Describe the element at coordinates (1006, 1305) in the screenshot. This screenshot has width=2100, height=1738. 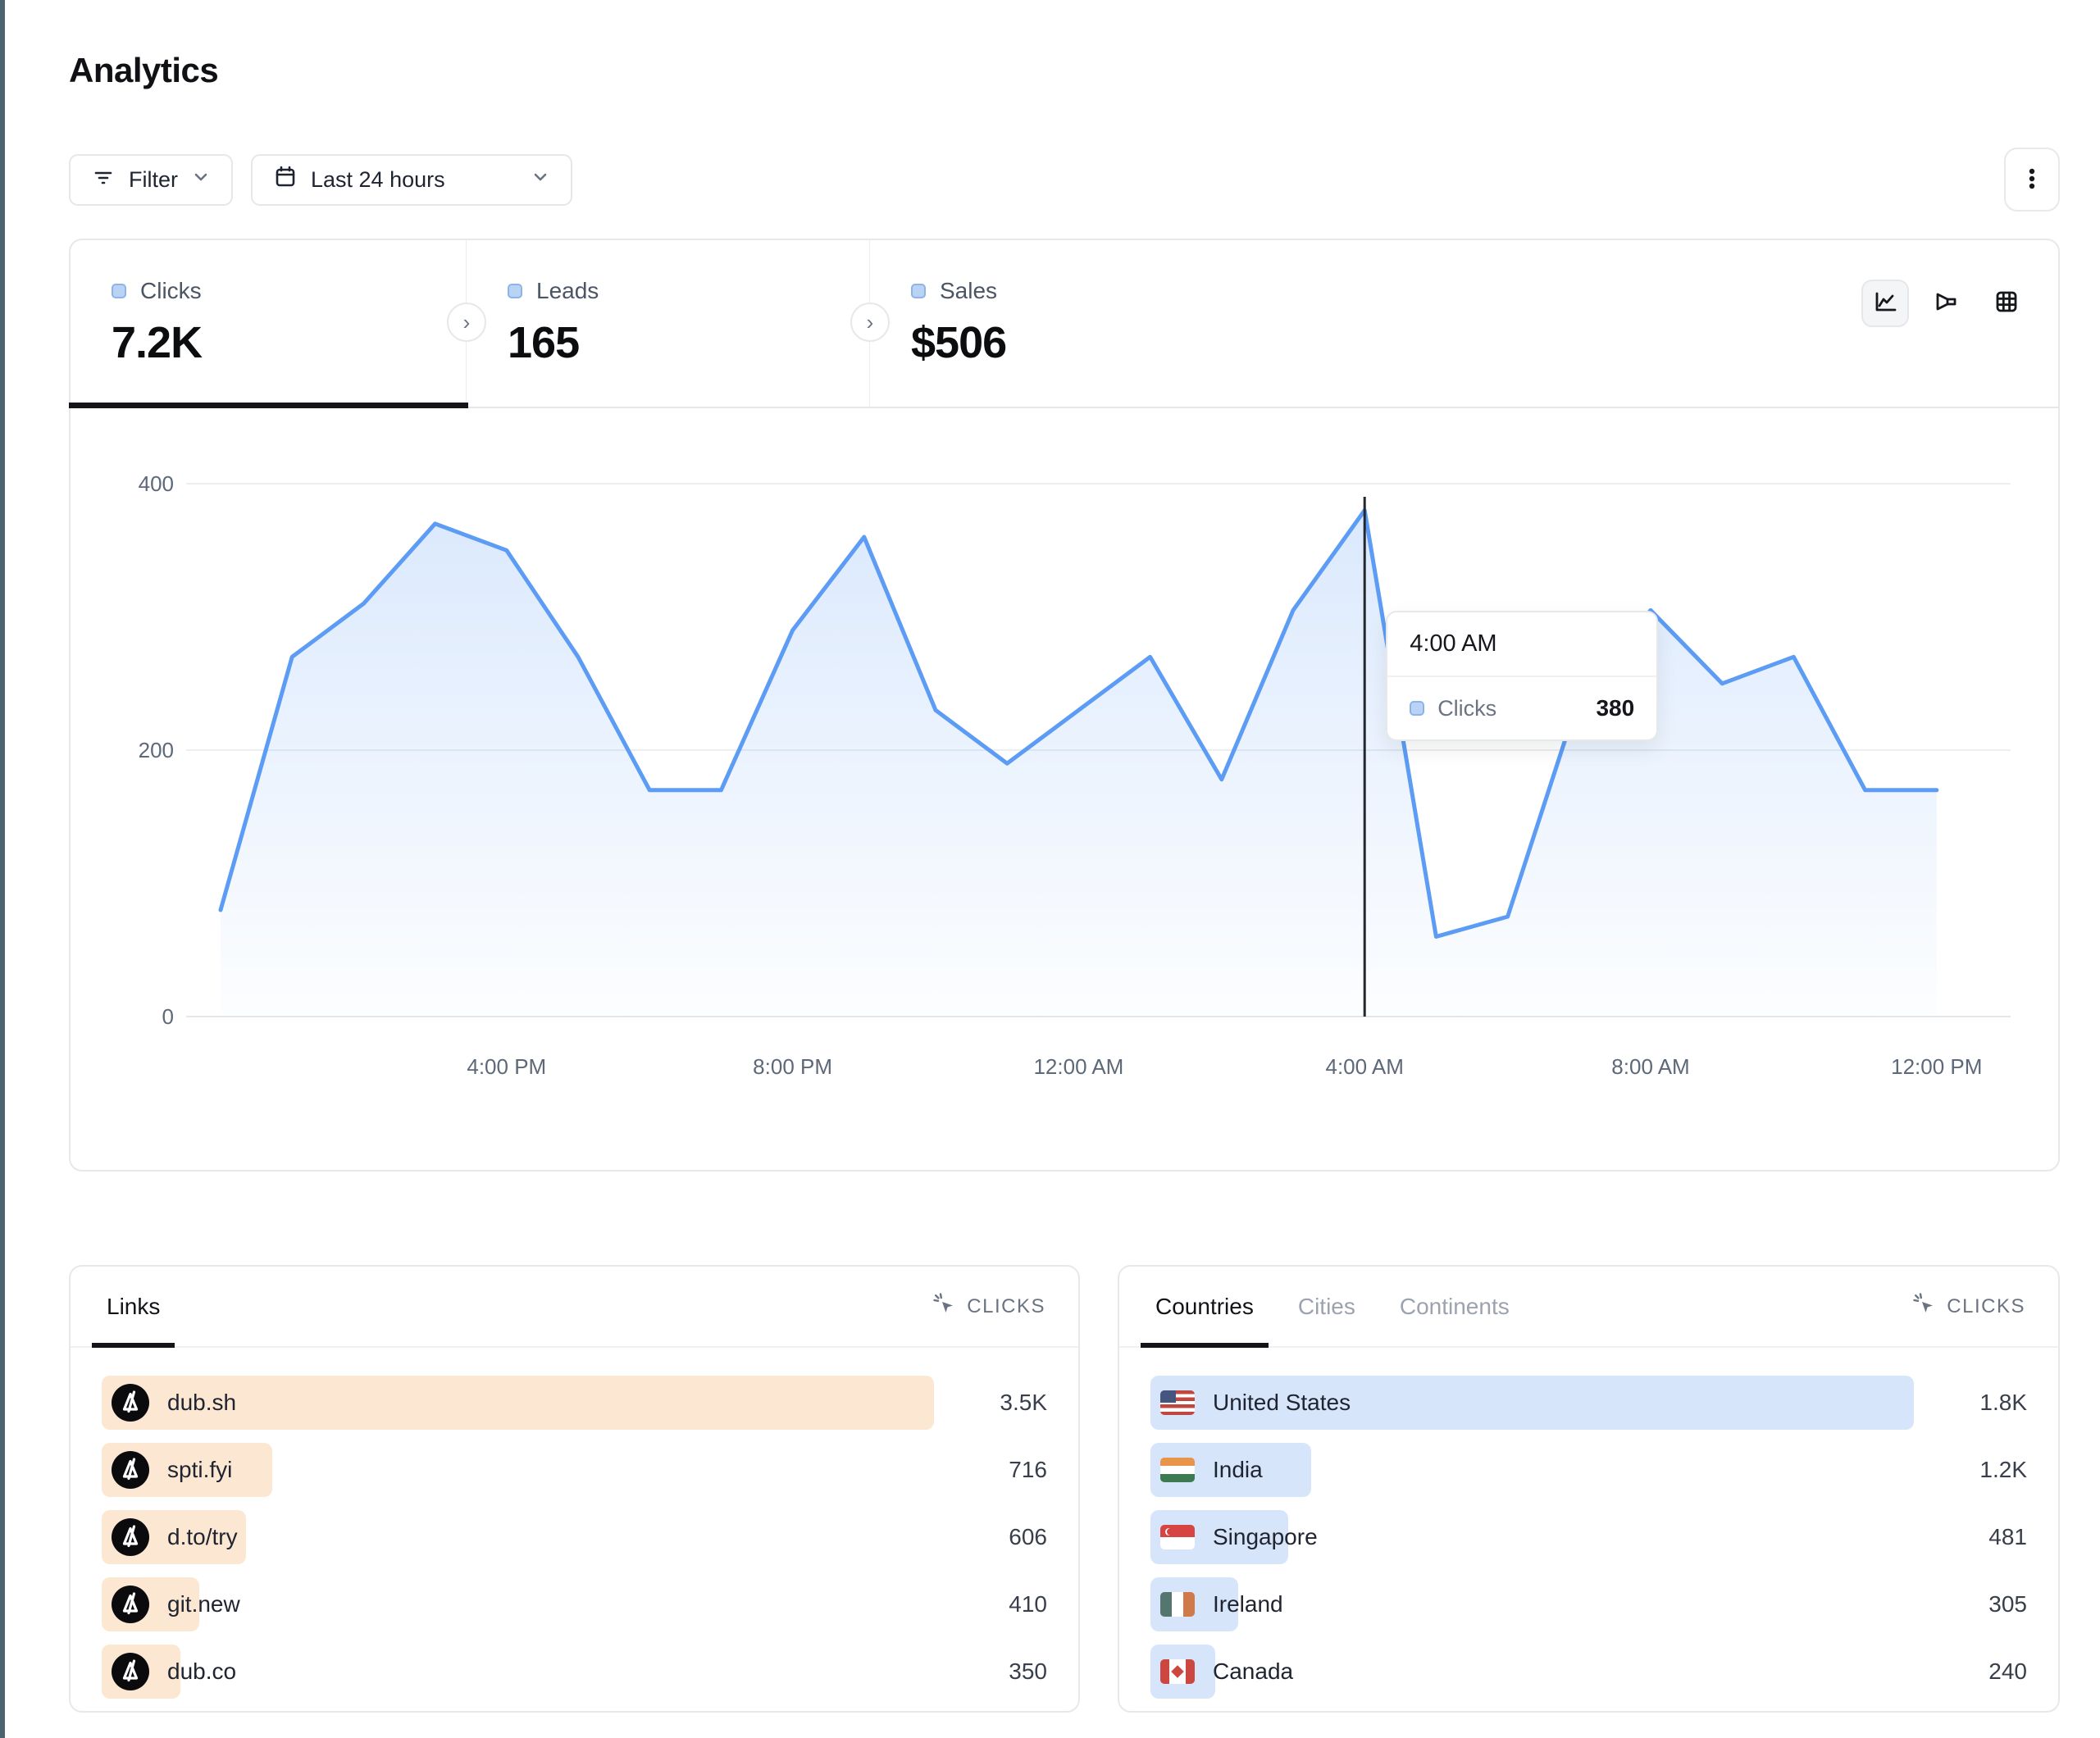
I see `links-metric-label: CLICKS` at that location.